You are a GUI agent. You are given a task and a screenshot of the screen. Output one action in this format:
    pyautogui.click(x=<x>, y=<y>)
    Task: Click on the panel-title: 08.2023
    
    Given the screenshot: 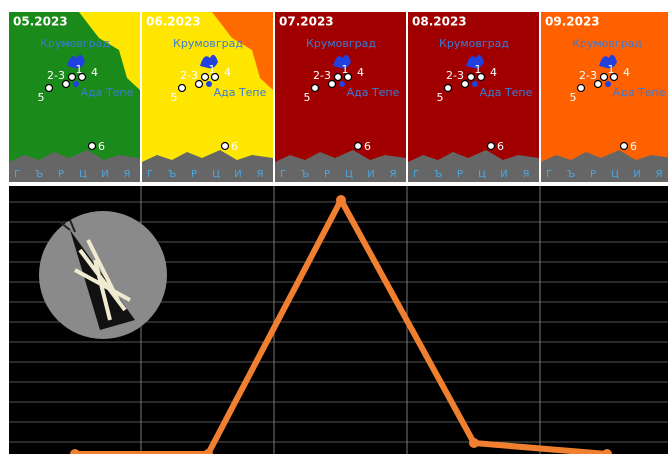 What is the action you would take?
    pyautogui.click(x=439, y=22)
    